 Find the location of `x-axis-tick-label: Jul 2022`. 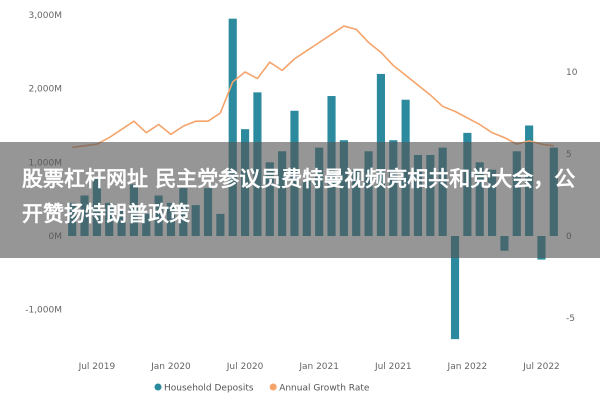

x-axis-tick-label: Jul 2022 is located at coordinates (541, 367).